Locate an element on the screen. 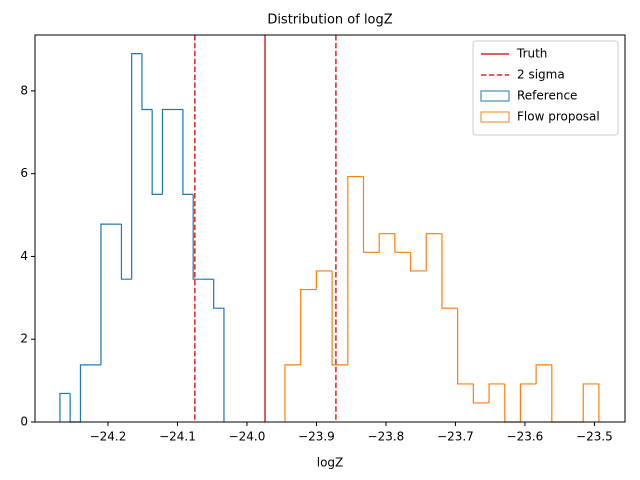 This screenshot has width=640, height=480. x-tick-label: −24.0 is located at coordinates (247, 437).